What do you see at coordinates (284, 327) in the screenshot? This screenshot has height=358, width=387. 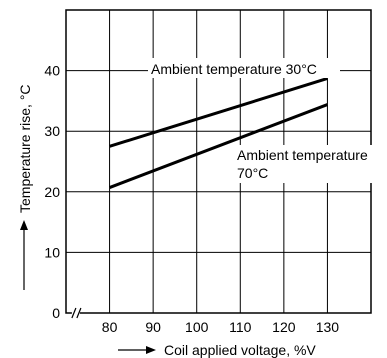 I see `x-tick-label-120: 120` at bounding box center [284, 327].